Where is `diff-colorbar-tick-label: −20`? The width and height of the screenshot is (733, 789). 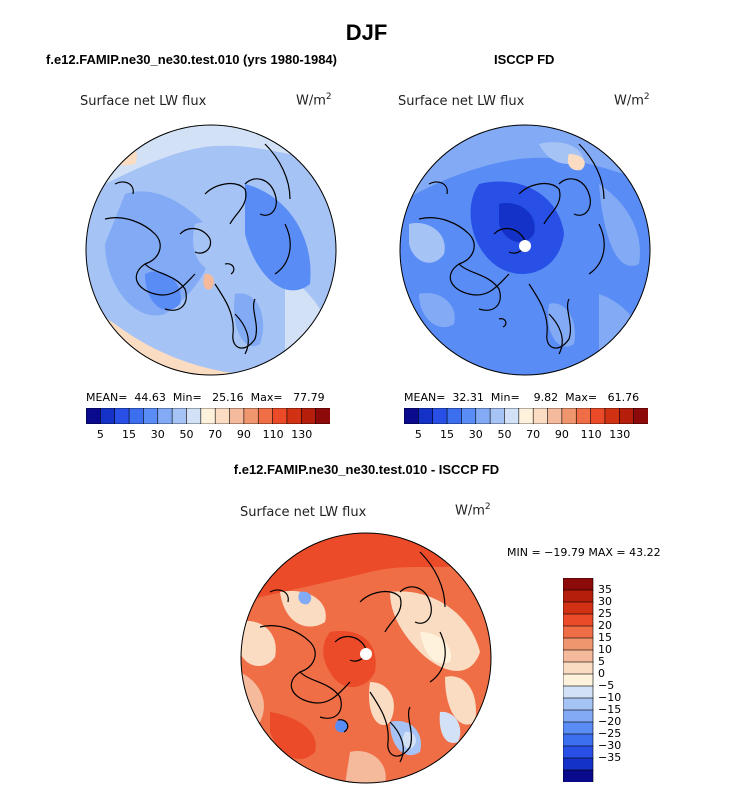 diff-colorbar-tick-label: −20 is located at coordinates (610, 721).